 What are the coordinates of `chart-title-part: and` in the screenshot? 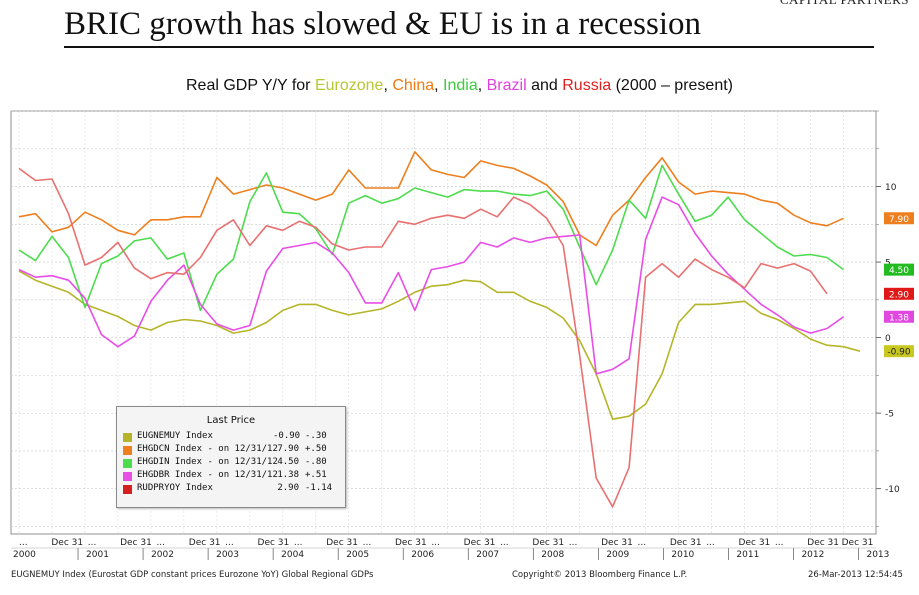 It's located at (544, 85).